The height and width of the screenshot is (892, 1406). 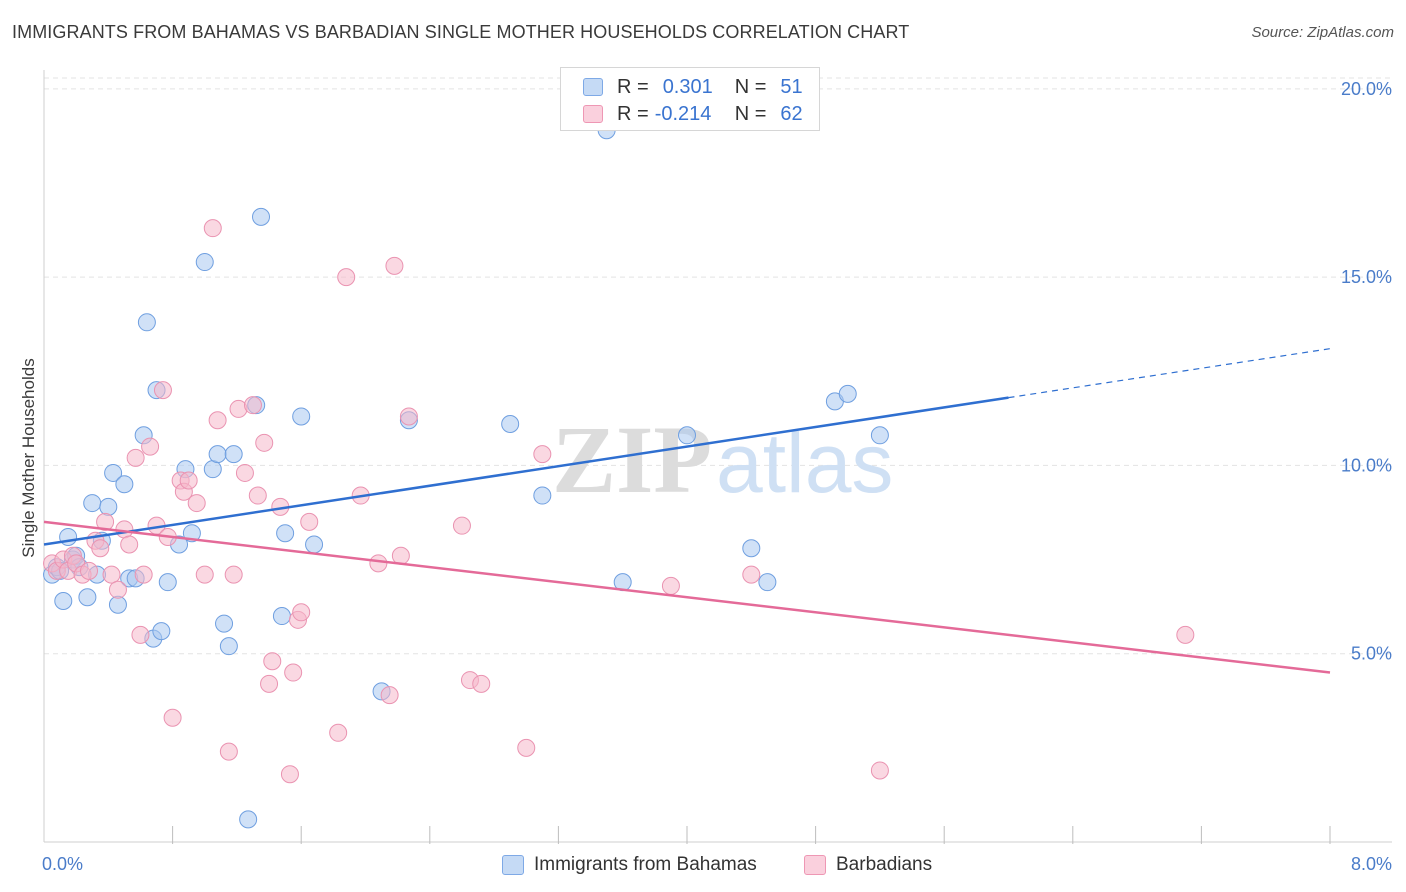 What do you see at coordinates (1366, 277) in the screenshot?
I see `y-tick-label: 15.0%` at bounding box center [1366, 277].